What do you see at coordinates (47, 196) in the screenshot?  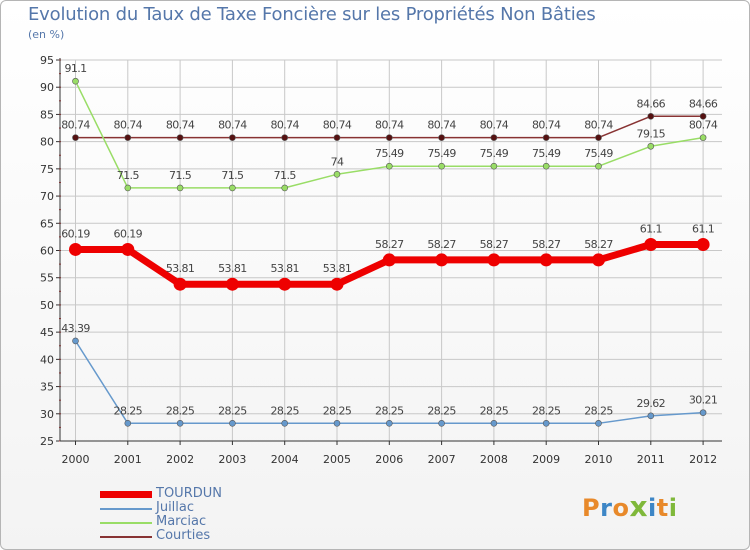 I see `y-tick-label: 70` at bounding box center [47, 196].